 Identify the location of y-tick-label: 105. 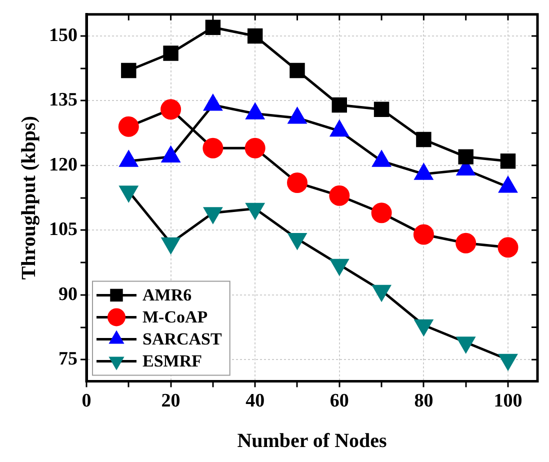
(63, 229).